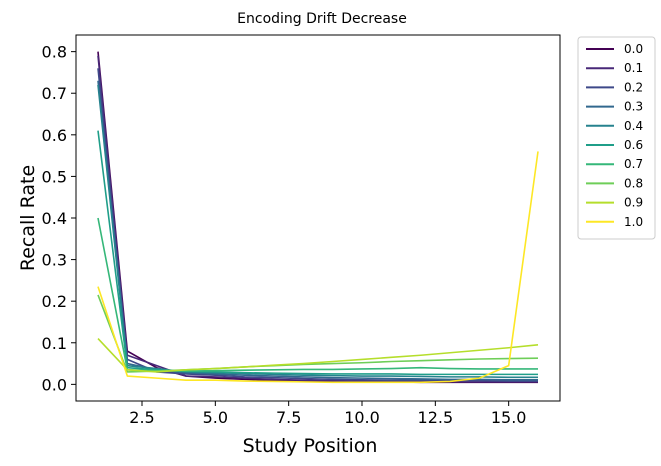  I want to click on y-tick-label: 0.8, so click(54, 52).